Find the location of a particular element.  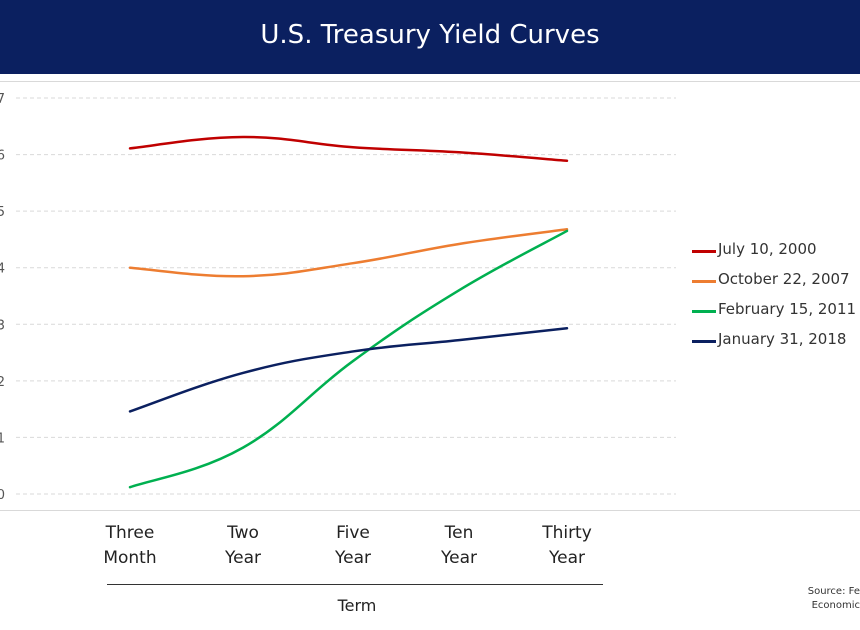

y-tick-label: 3 is located at coordinates (2, 325).